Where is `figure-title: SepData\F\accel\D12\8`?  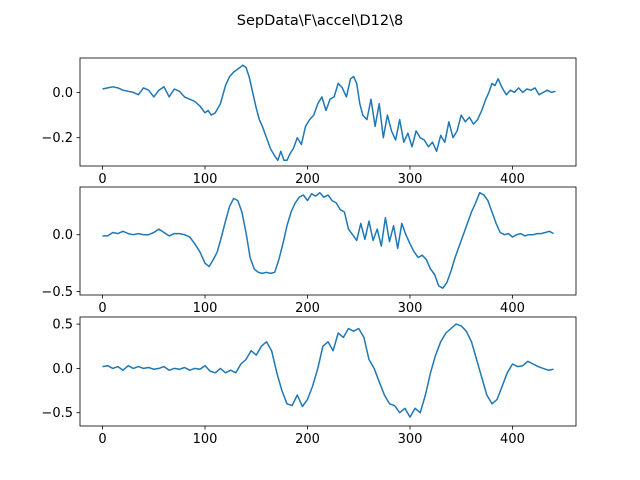 figure-title: SepData\F\accel\D12\8 is located at coordinates (320, 21).